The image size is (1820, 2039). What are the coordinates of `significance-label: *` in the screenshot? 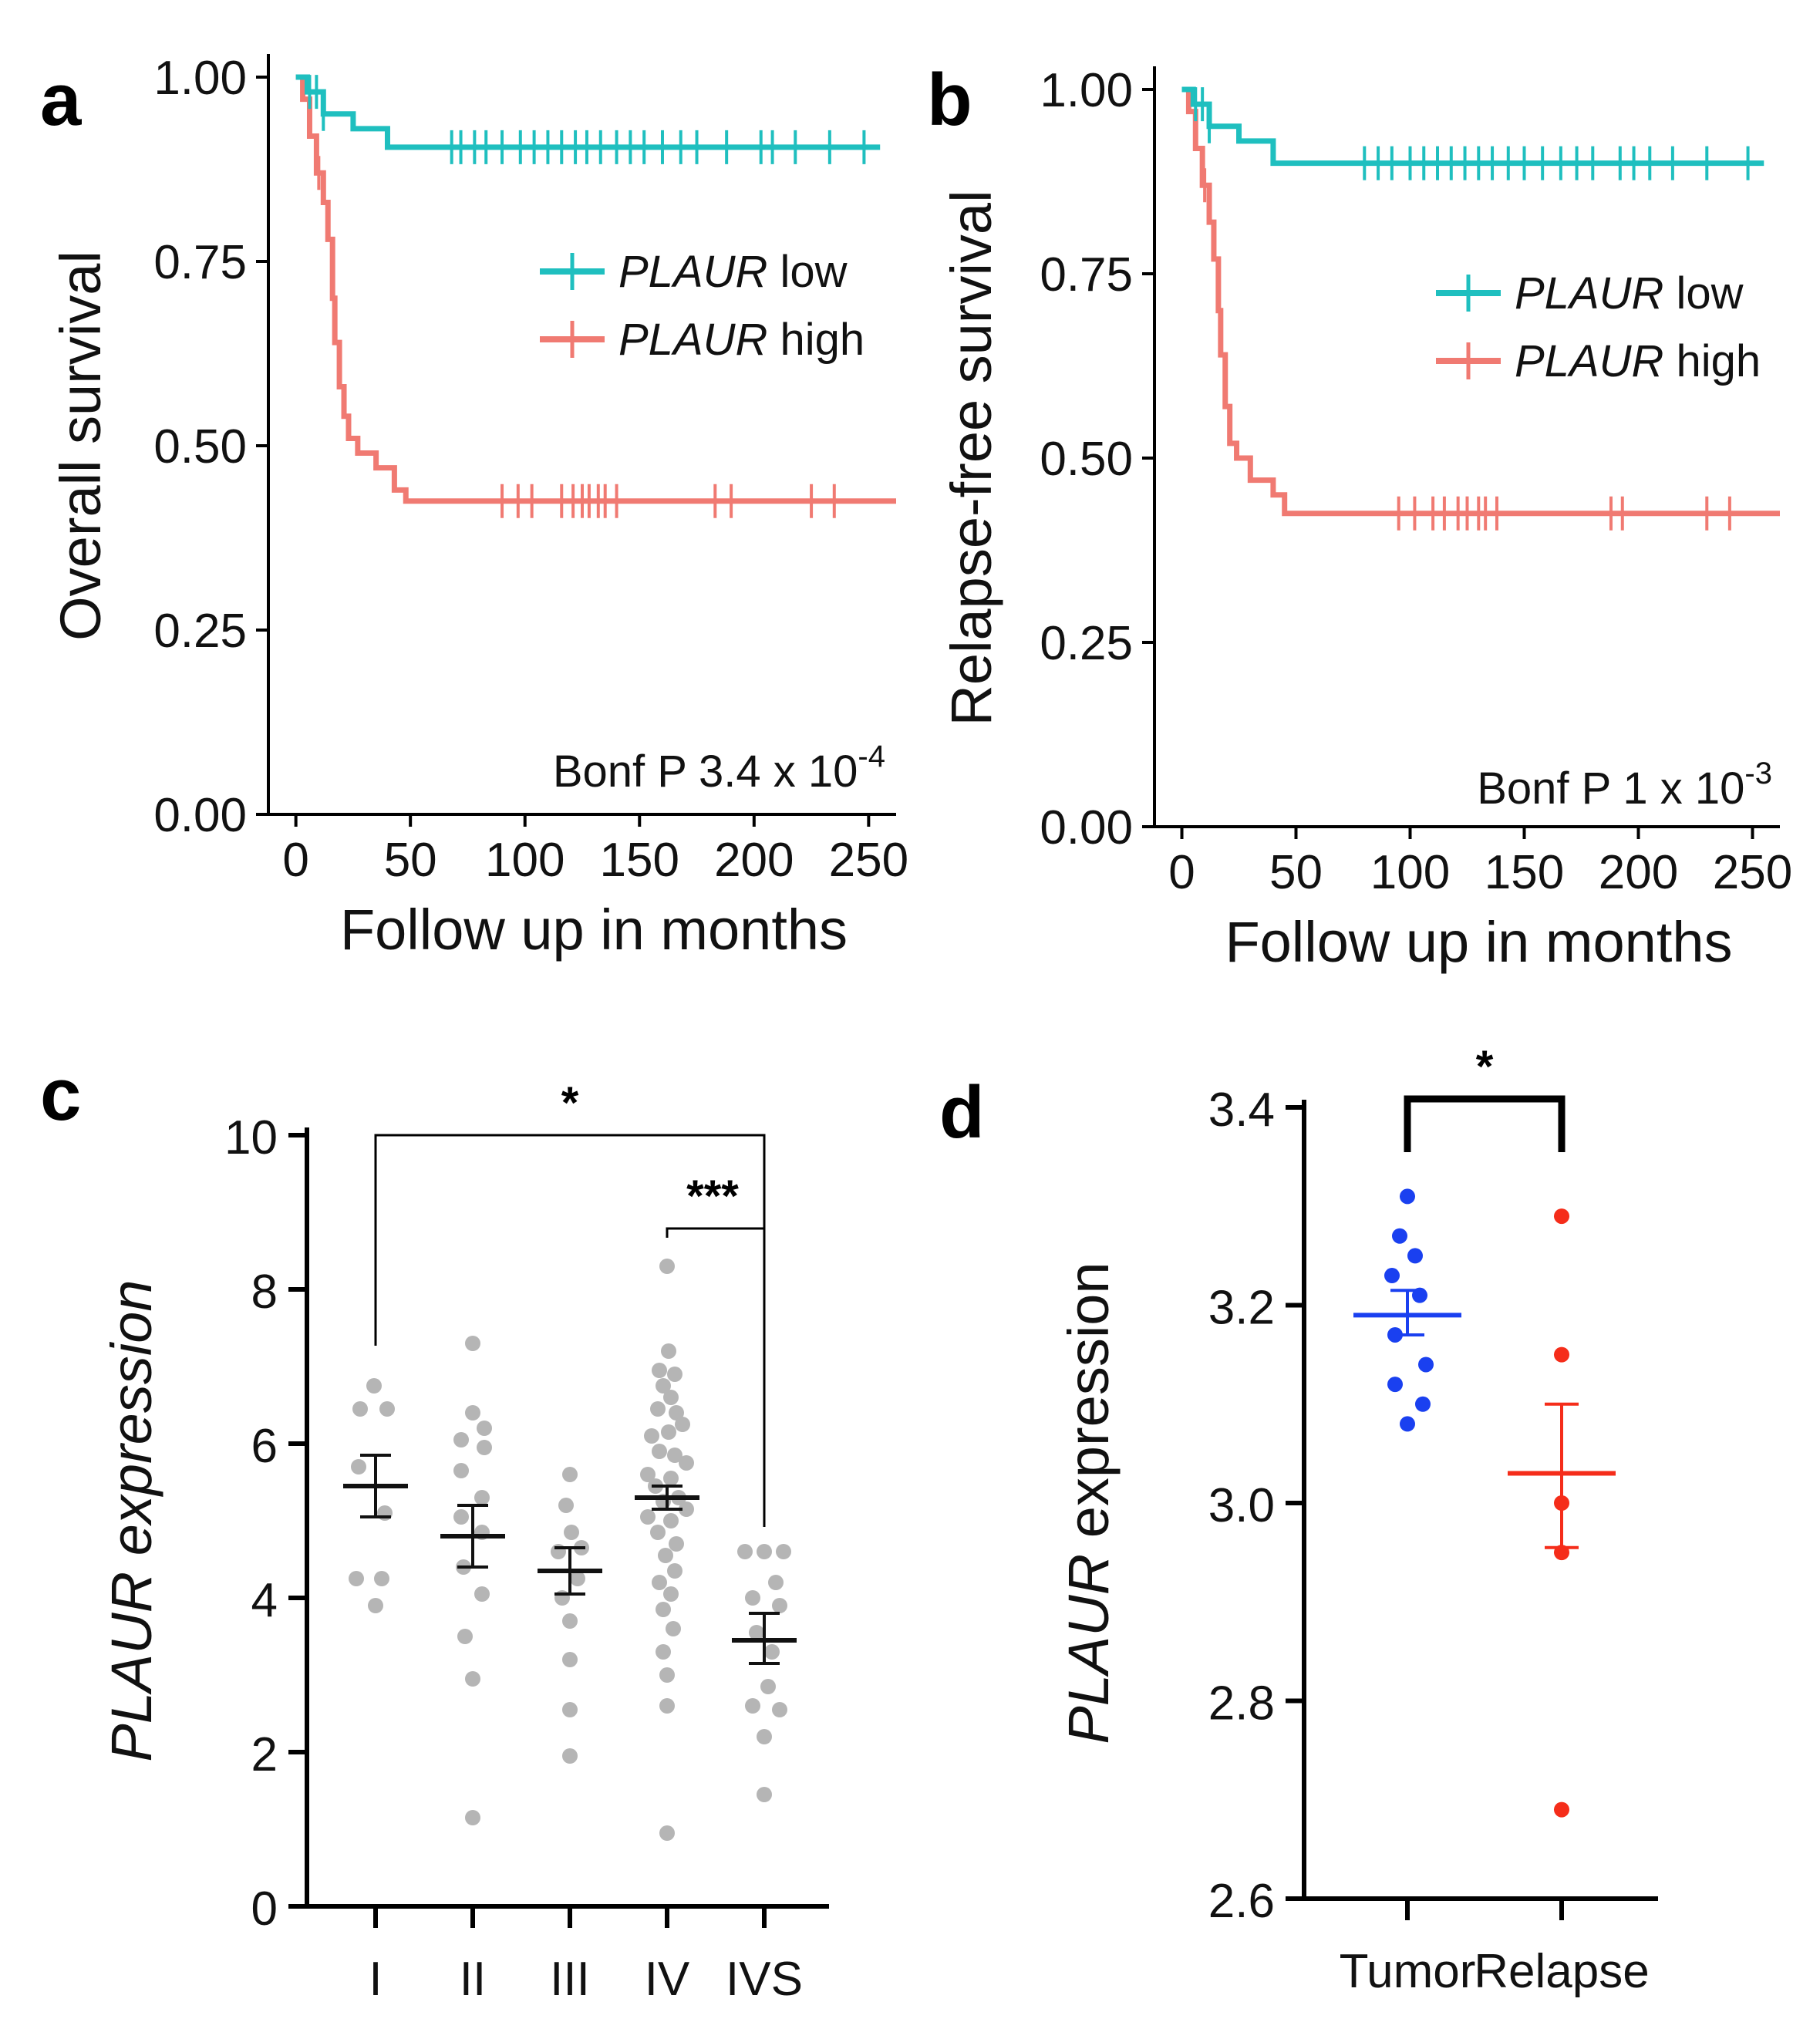 It's located at (570, 1103).